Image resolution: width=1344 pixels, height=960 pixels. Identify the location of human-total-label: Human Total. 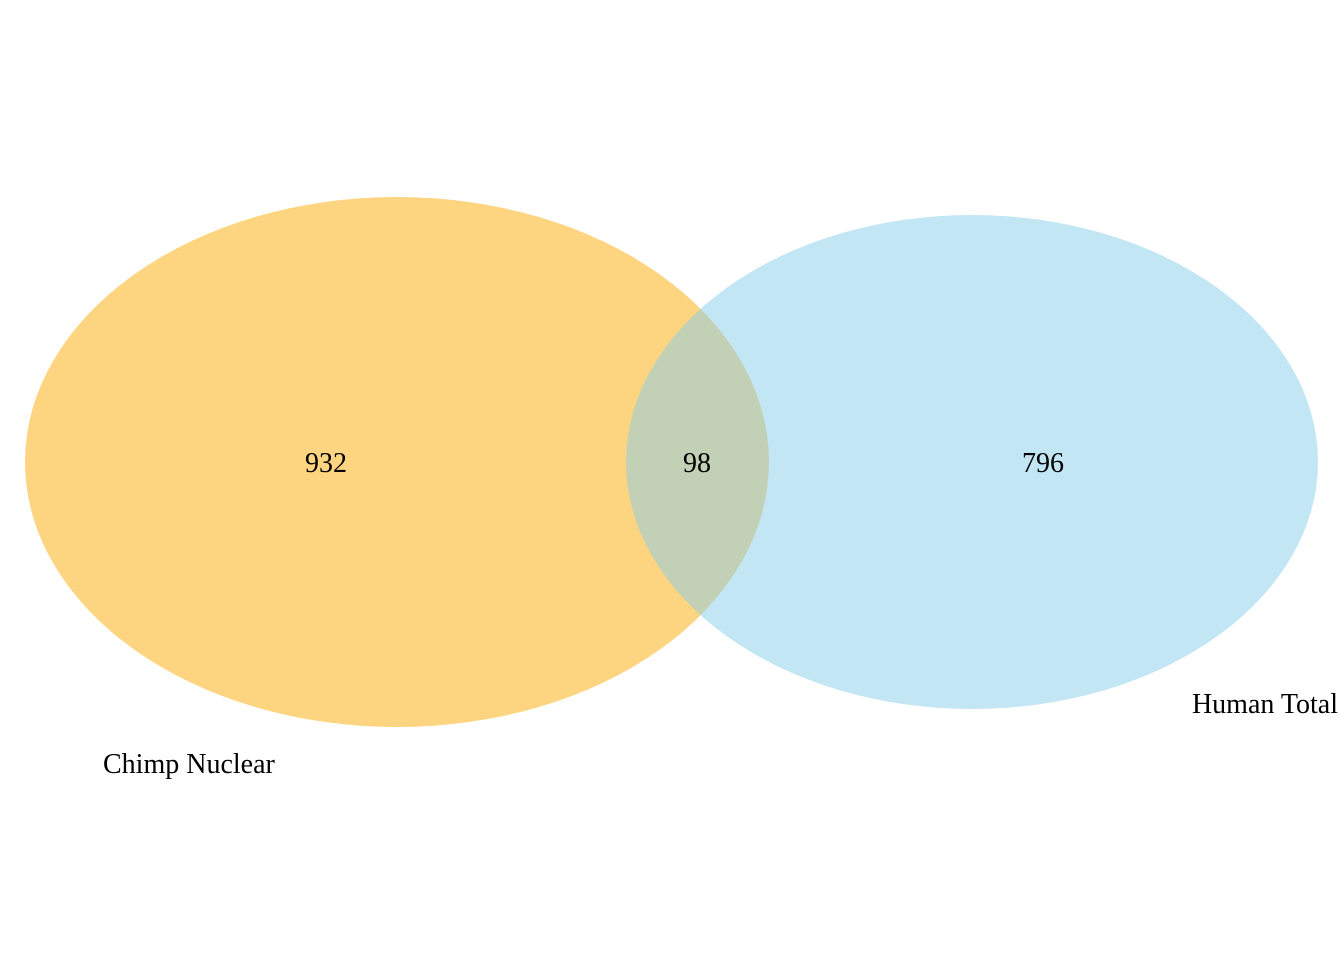
(1265, 704).